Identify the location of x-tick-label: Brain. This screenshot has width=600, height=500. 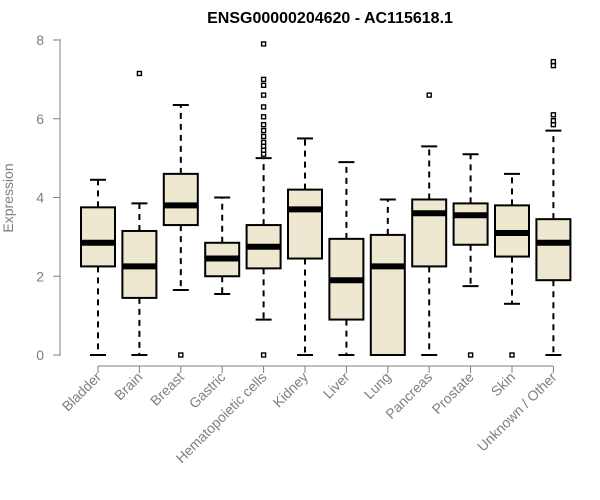
(128, 386).